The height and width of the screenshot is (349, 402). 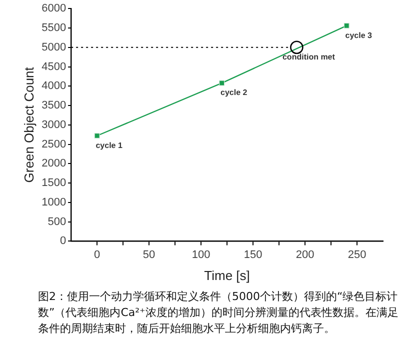 I want to click on annotation: condition met, so click(x=309, y=57).